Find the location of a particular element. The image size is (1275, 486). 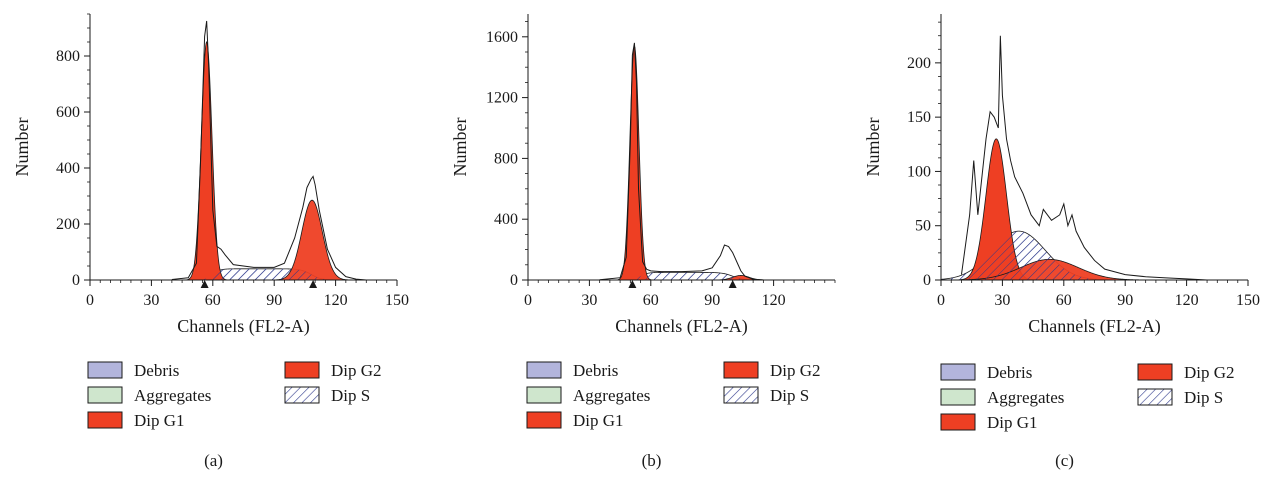

y-tick-label: 100 is located at coordinates (919, 171).